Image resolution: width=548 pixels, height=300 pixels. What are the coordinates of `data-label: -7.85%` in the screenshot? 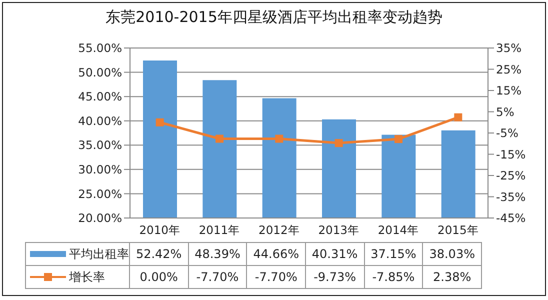 It's located at (393, 277).